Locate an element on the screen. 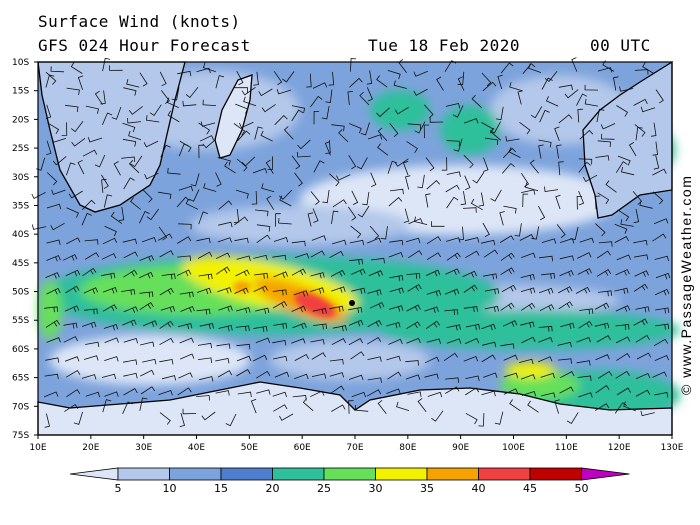  colorbar-low-arrow is located at coordinates (94, 474).